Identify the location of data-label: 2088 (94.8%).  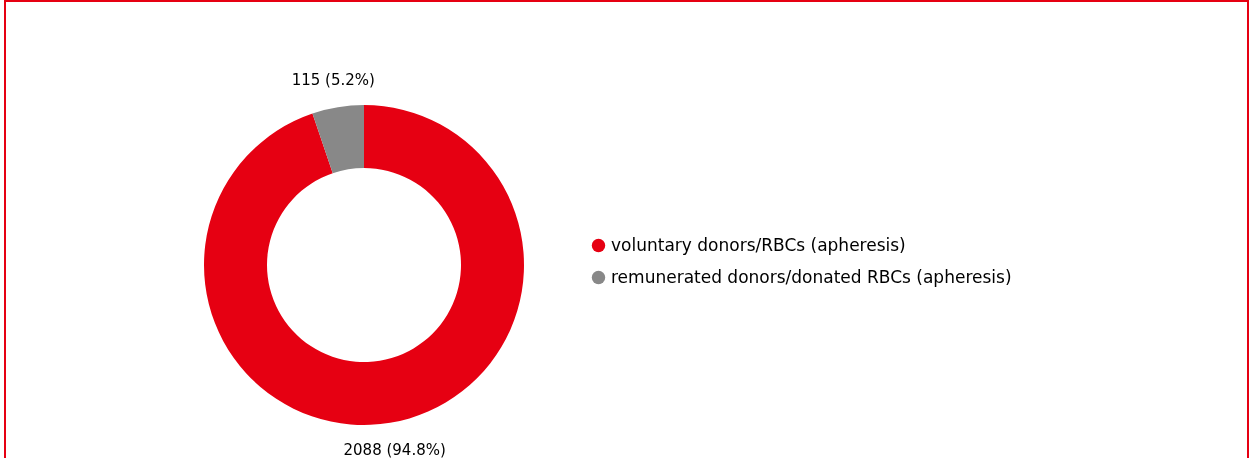
(394, 449).